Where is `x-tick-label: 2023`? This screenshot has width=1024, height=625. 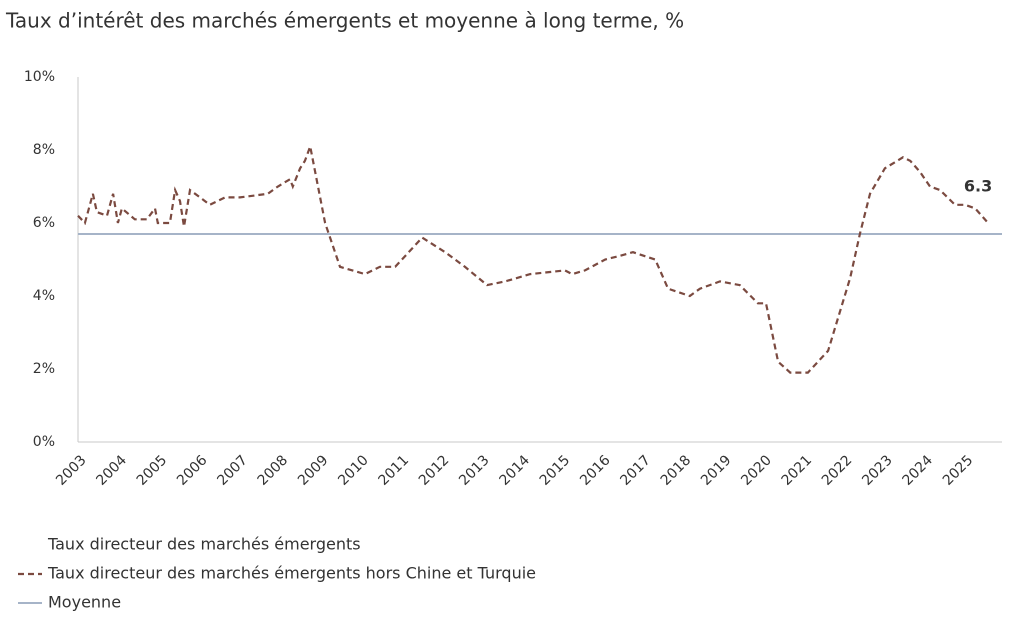
x-tick-label: 2023 is located at coordinates (877, 470).